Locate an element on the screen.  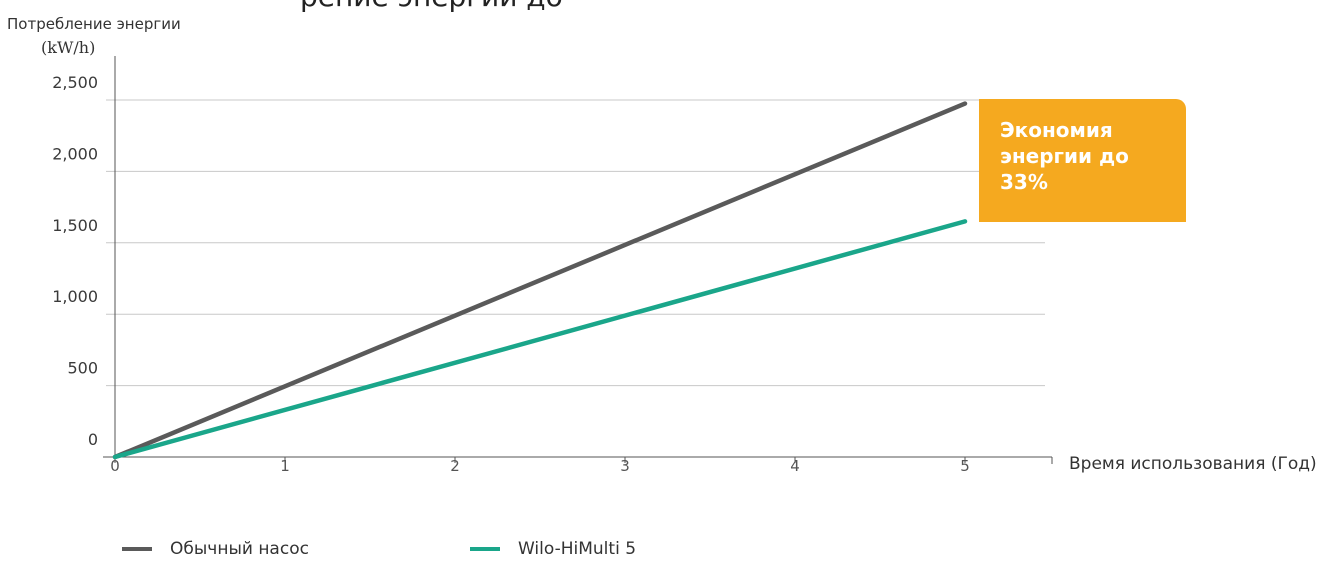
x-tick-label: 3 is located at coordinates (625, 466).